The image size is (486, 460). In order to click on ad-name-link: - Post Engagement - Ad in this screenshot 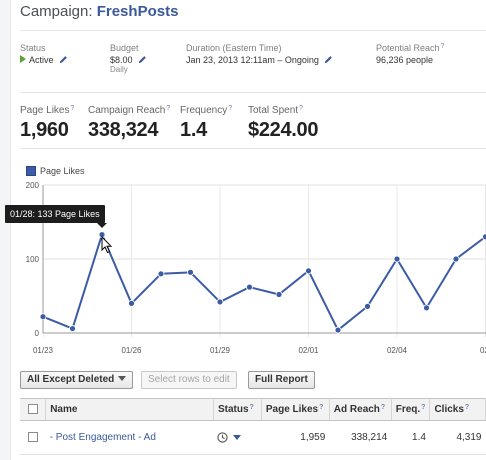, I will do `click(102, 437)`.